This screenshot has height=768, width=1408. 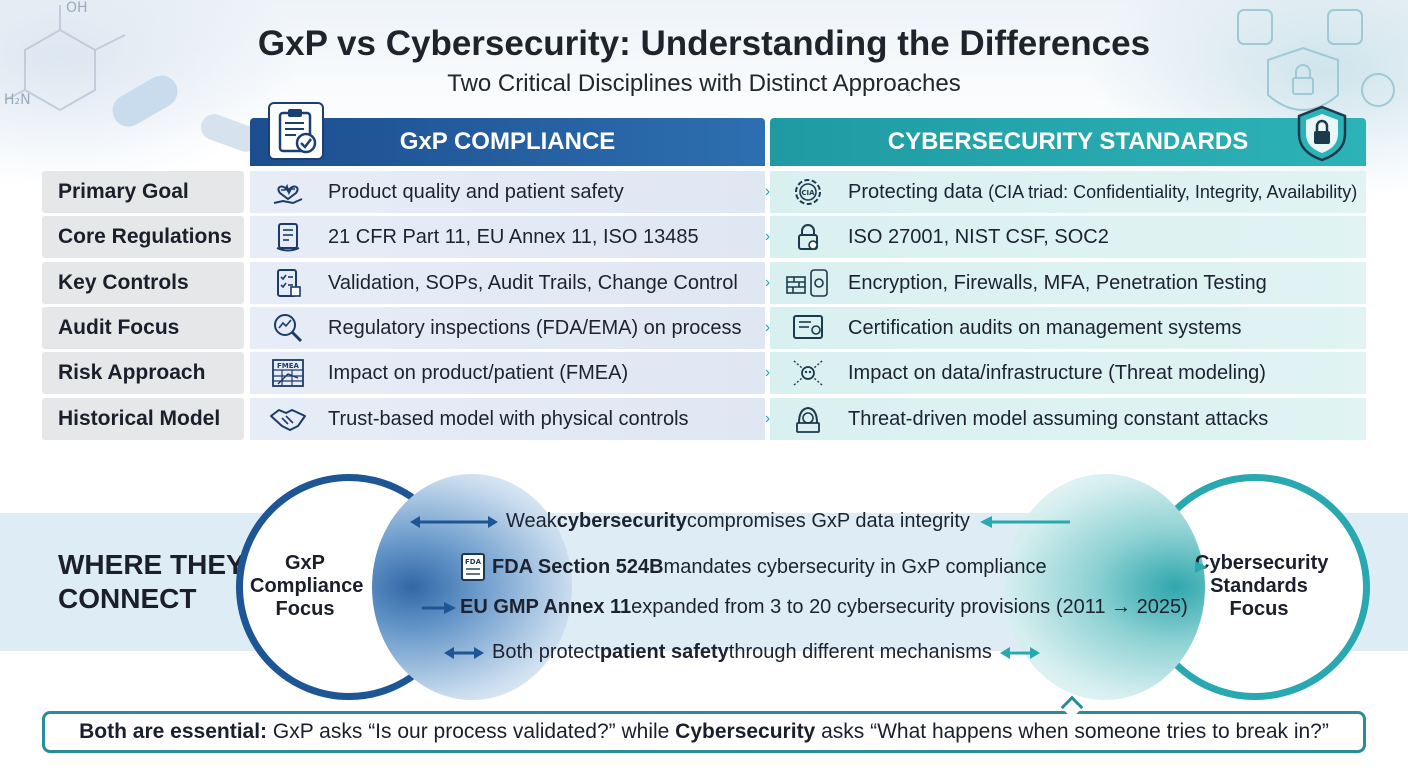 What do you see at coordinates (17, 100) in the screenshot?
I see `svg-text: H₂N` at bounding box center [17, 100].